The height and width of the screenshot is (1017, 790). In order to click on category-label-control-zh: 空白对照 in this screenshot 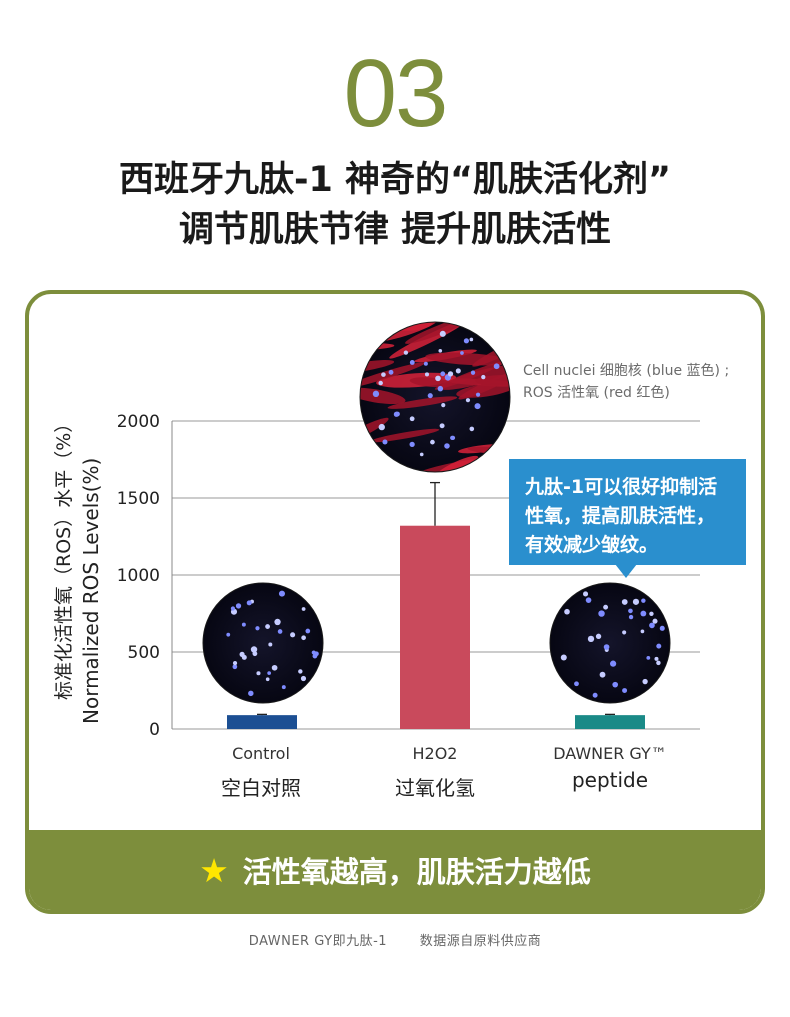, I will do `click(261, 788)`.